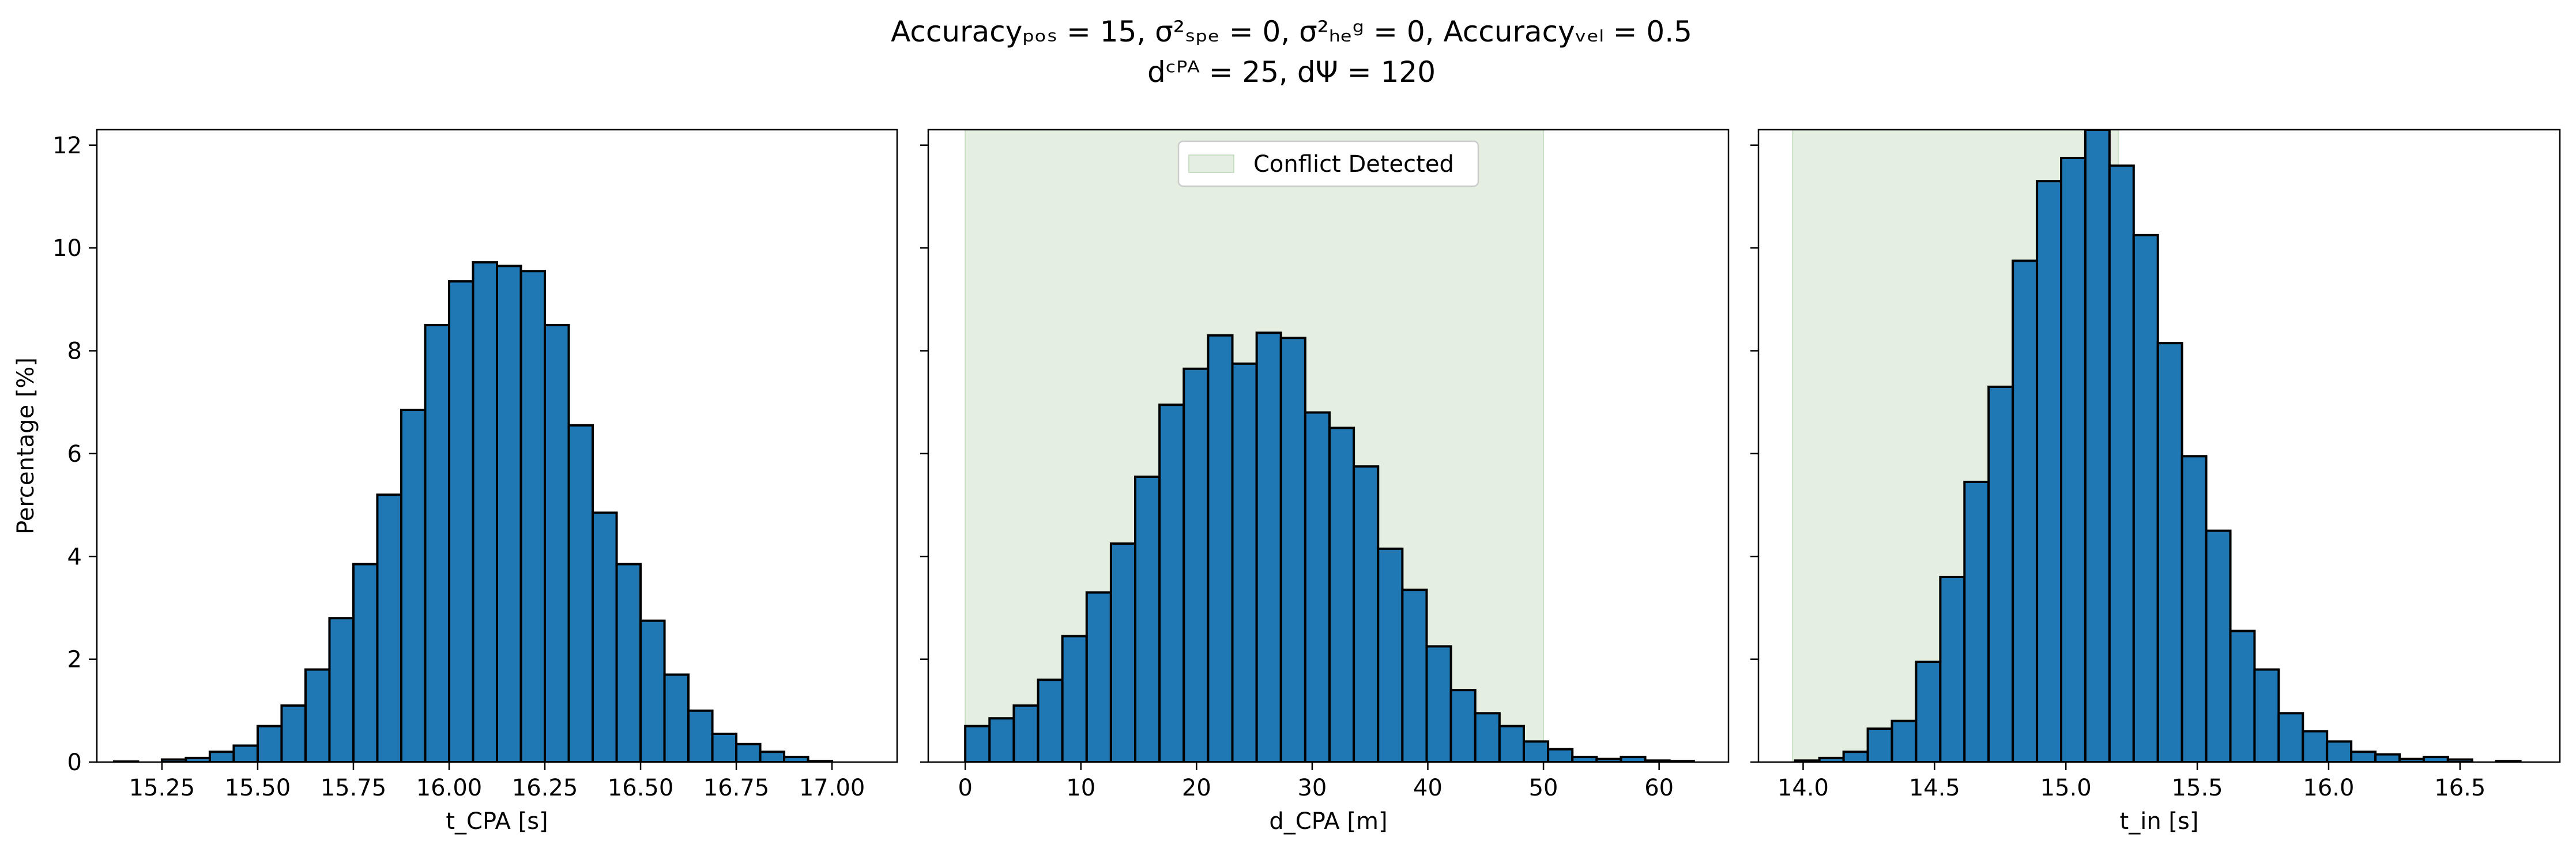  Describe the element at coordinates (1353, 165) in the screenshot. I see `legend-label: Conflict Detected` at that location.